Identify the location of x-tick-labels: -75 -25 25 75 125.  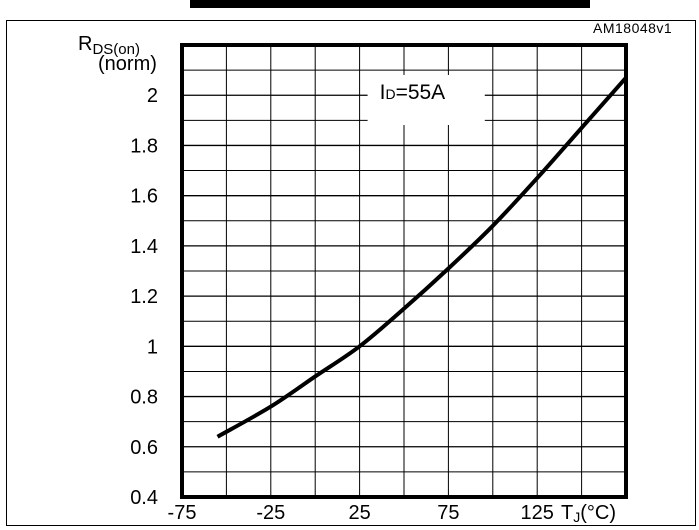
(361, 513).